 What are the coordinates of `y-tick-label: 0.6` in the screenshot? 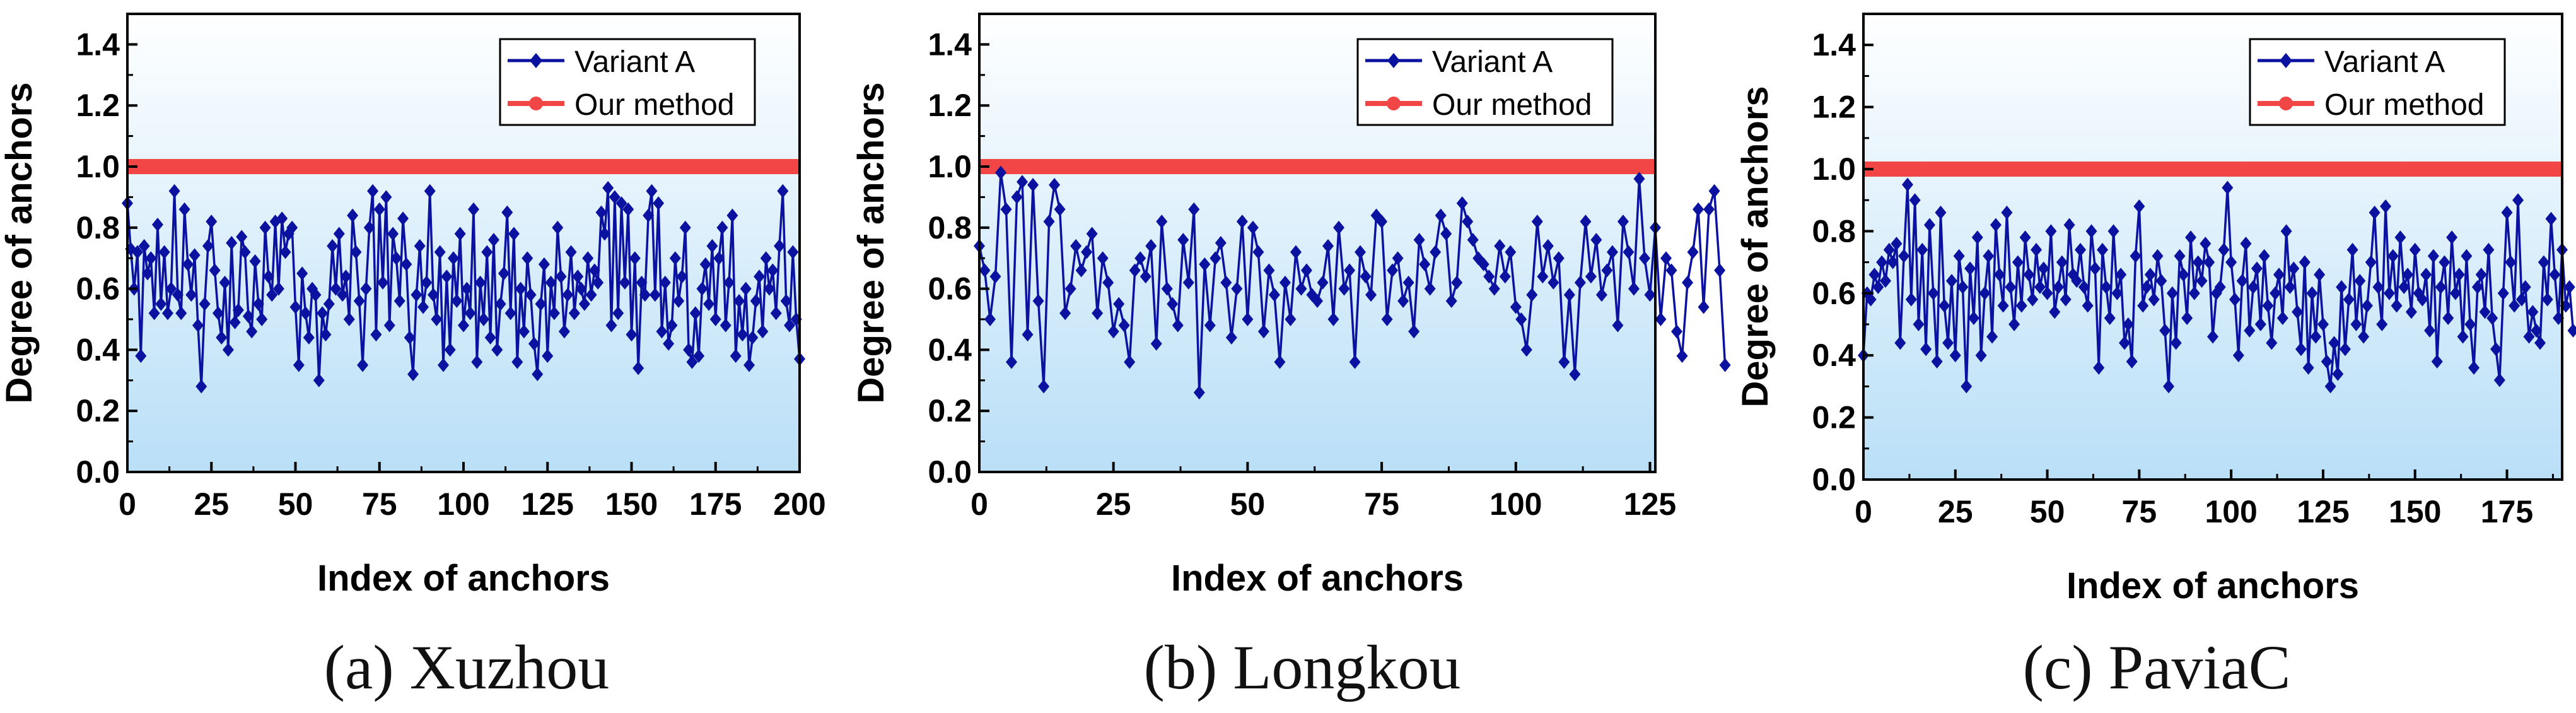 It's located at (950, 289).